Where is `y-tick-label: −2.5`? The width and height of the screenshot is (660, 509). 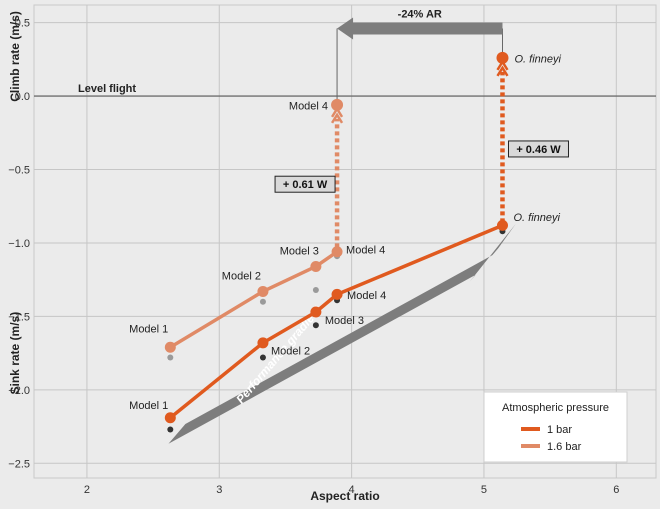 y-tick-label: −2.5 is located at coordinates (19, 464).